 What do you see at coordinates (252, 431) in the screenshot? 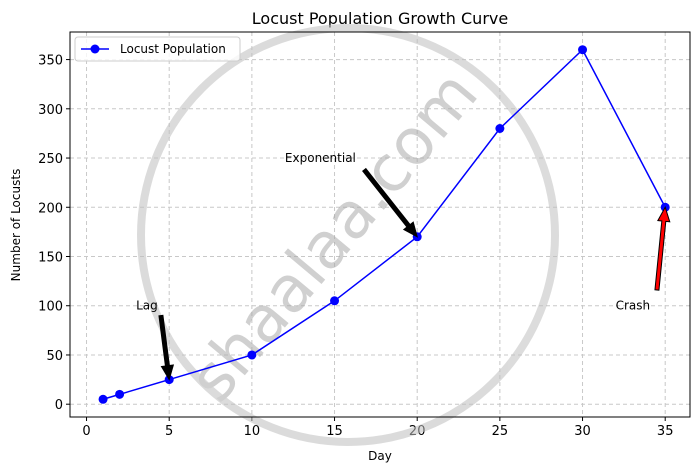
I see `x-tick-label: 10` at bounding box center [252, 431].